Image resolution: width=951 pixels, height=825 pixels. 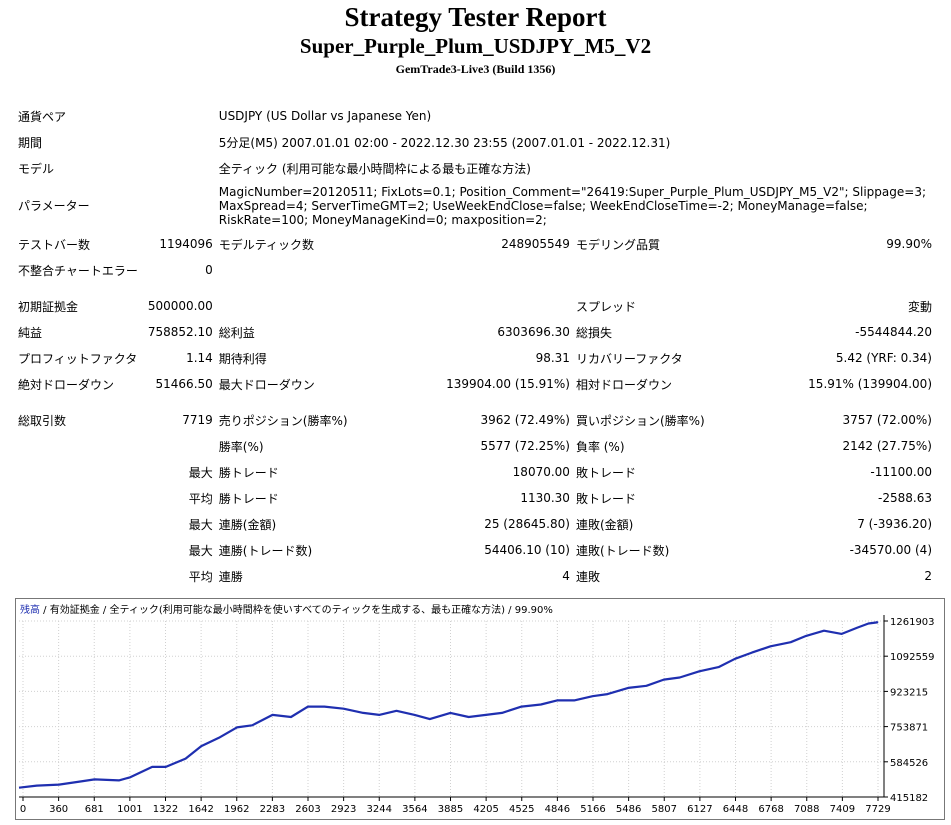 What do you see at coordinates (509, 610) in the screenshot?
I see `chart-header-sep3: /` at bounding box center [509, 610].